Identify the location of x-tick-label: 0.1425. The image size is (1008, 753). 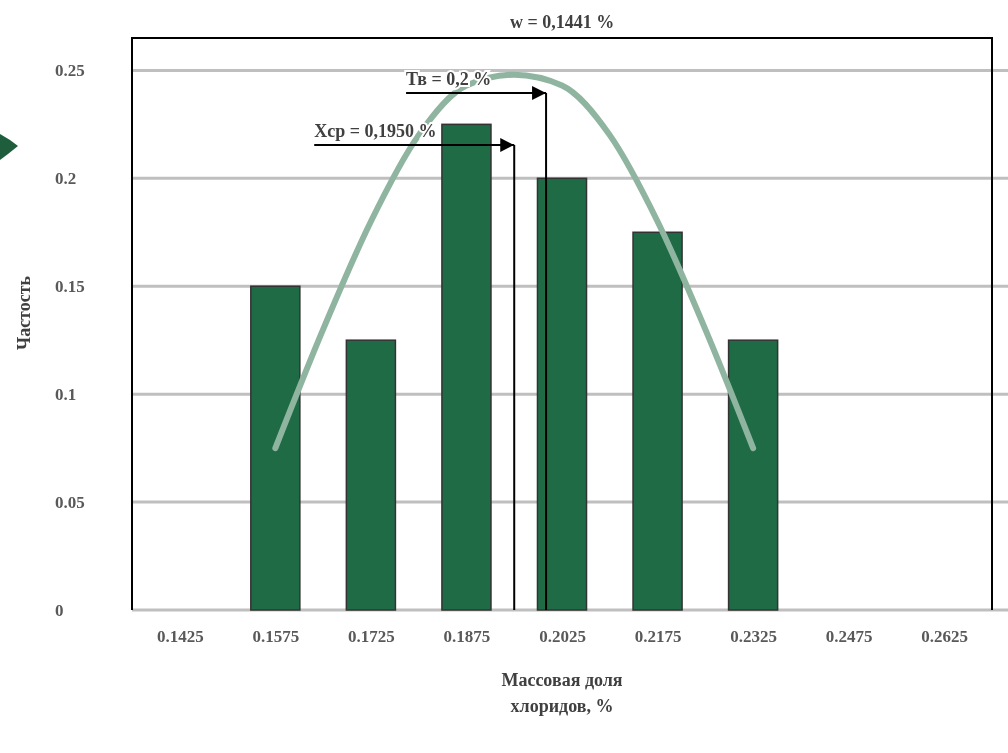
(180, 637).